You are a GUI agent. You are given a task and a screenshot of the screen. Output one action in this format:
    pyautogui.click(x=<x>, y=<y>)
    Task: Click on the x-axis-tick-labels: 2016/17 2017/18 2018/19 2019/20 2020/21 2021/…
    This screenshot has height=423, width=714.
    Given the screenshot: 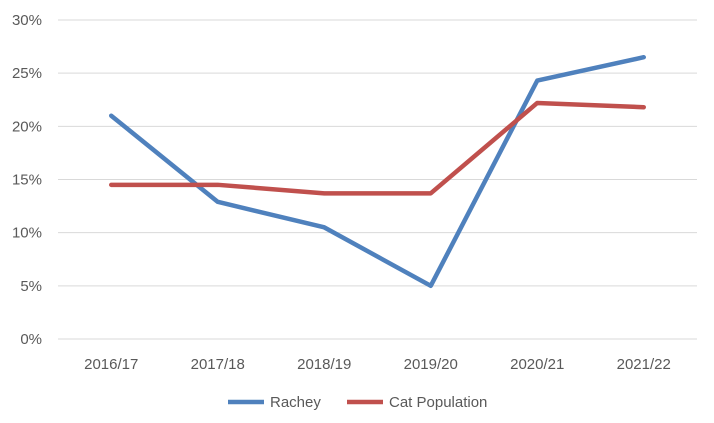 What is the action you would take?
    pyautogui.click(x=377, y=364)
    